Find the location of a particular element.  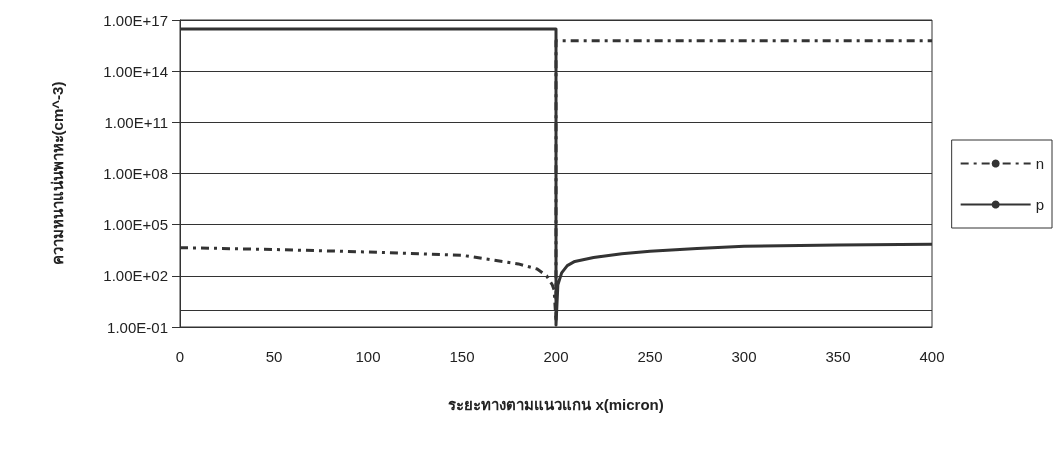

x-tick-label: 0 is located at coordinates (180, 356).